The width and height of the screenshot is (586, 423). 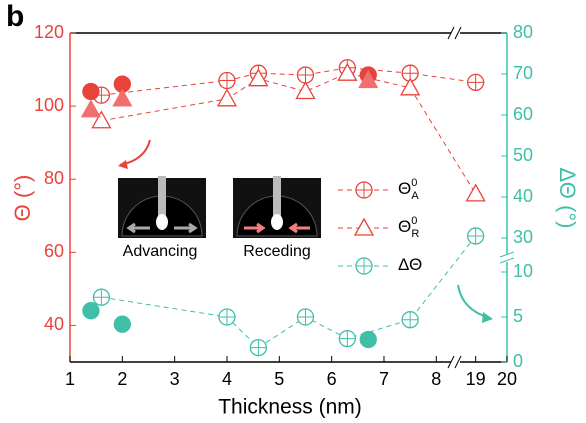 I want to click on x-tick-label: 1, so click(x=70, y=379).